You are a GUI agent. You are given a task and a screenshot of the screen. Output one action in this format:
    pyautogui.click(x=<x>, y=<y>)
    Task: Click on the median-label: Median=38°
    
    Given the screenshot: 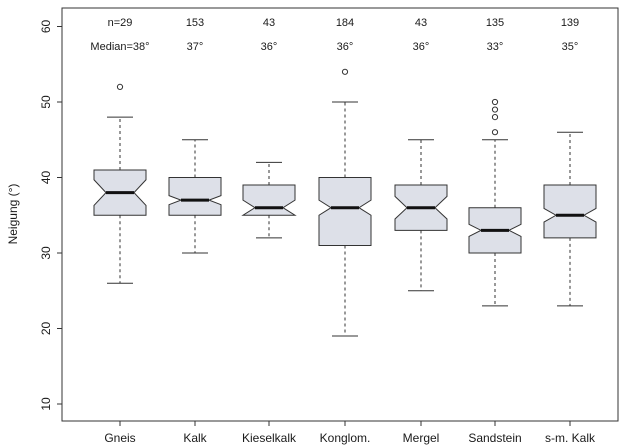 What is the action you would take?
    pyautogui.click(x=119, y=47)
    